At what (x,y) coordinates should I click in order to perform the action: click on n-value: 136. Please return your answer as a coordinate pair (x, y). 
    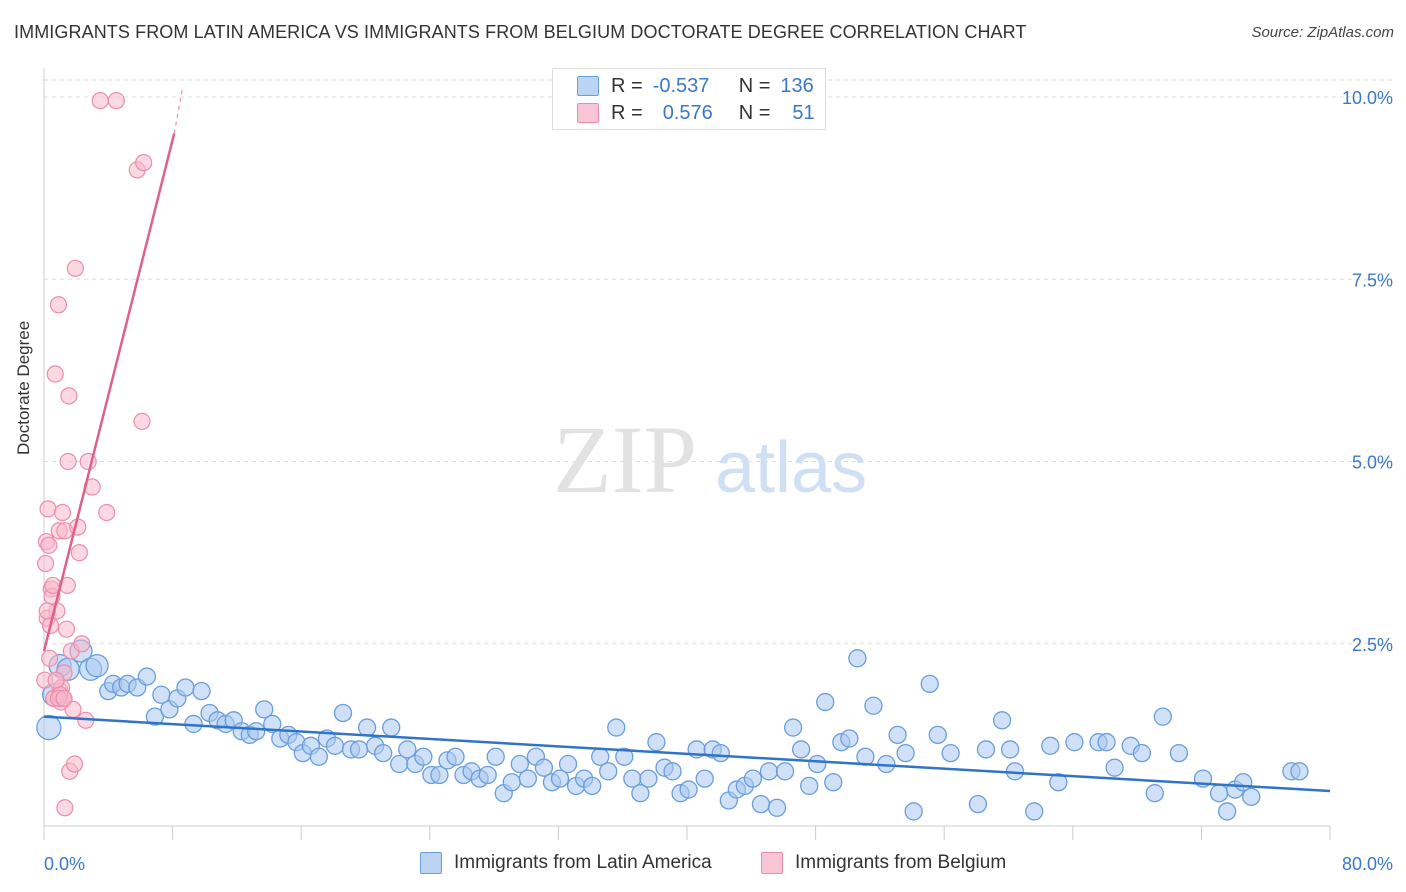
    Looking at the image, I should click on (797, 85).